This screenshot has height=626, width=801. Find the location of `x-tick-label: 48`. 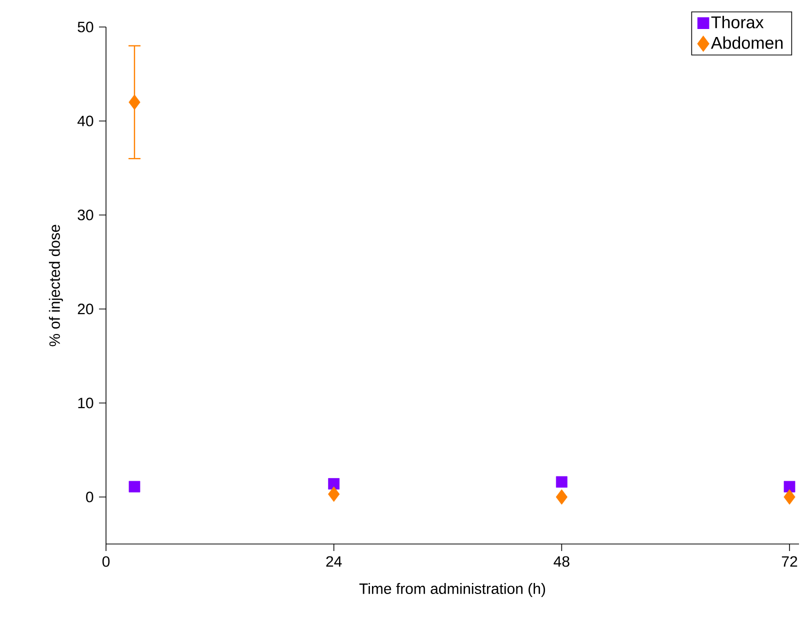

x-tick-label: 48 is located at coordinates (562, 561).